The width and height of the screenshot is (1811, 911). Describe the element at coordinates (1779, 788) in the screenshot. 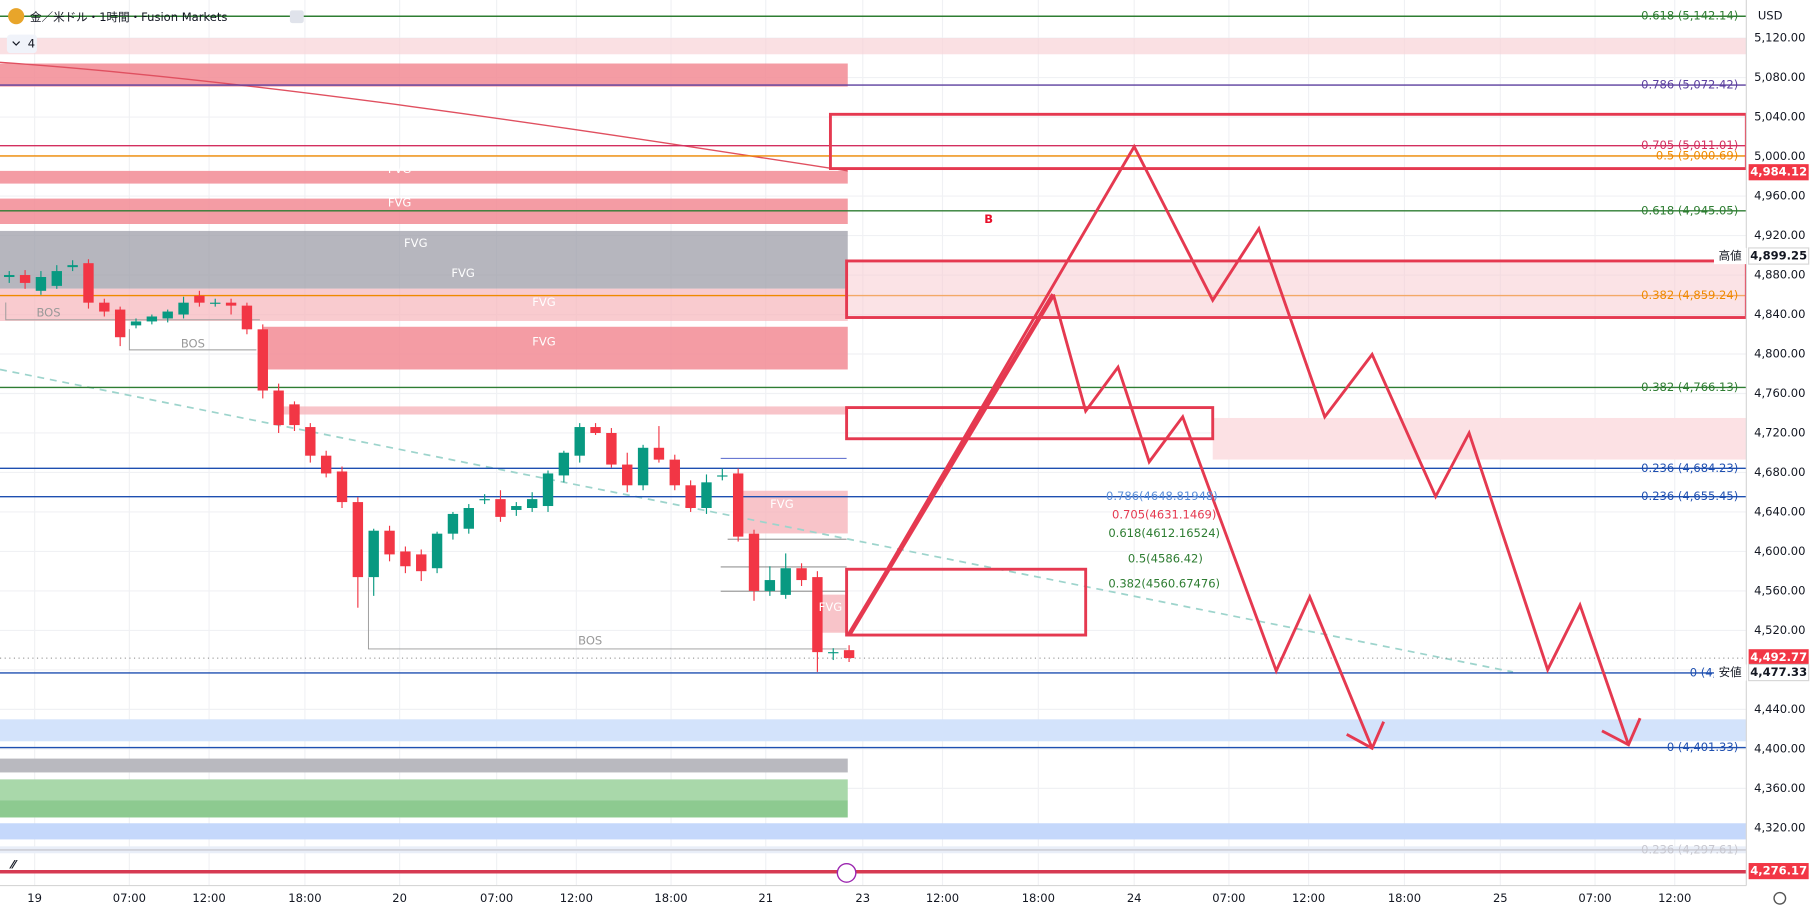

I see `y-tick-label: 4,360.00` at that location.